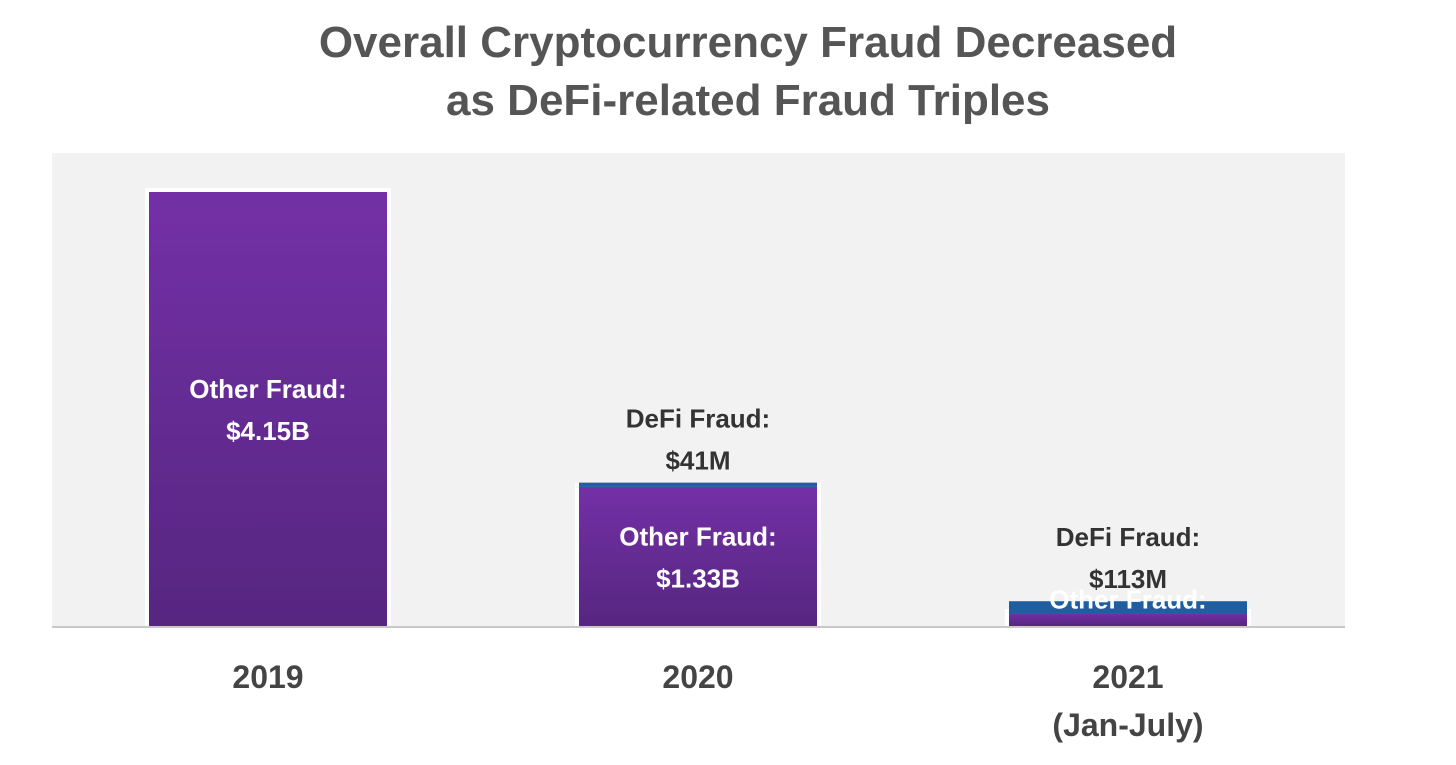 The width and height of the screenshot is (1456, 765). Describe the element at coordinates (698, 419) in the screenshot. I see `data-label-defi-fraud-2020-line-1: DeFi Fraud:` at that location.